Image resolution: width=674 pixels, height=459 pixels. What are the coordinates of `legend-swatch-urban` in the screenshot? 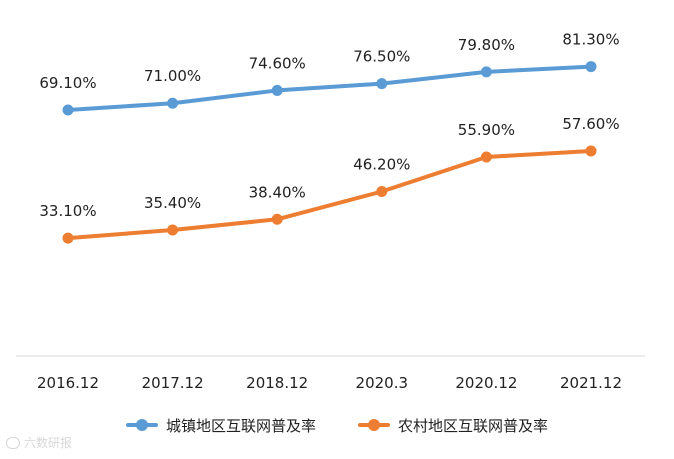 It's located at (141, 425).